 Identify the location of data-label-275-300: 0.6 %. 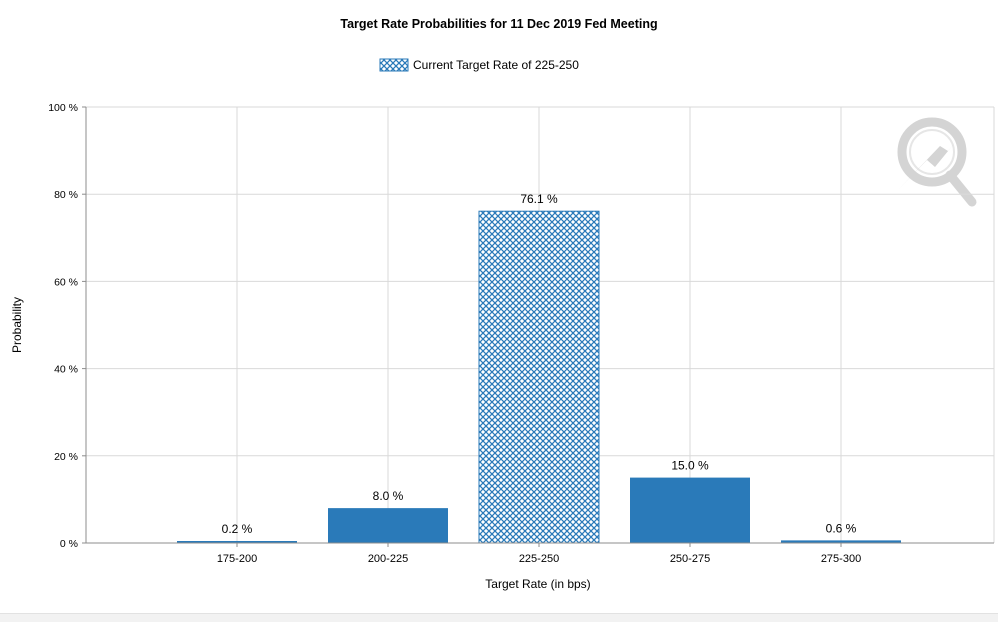
(841, 528).